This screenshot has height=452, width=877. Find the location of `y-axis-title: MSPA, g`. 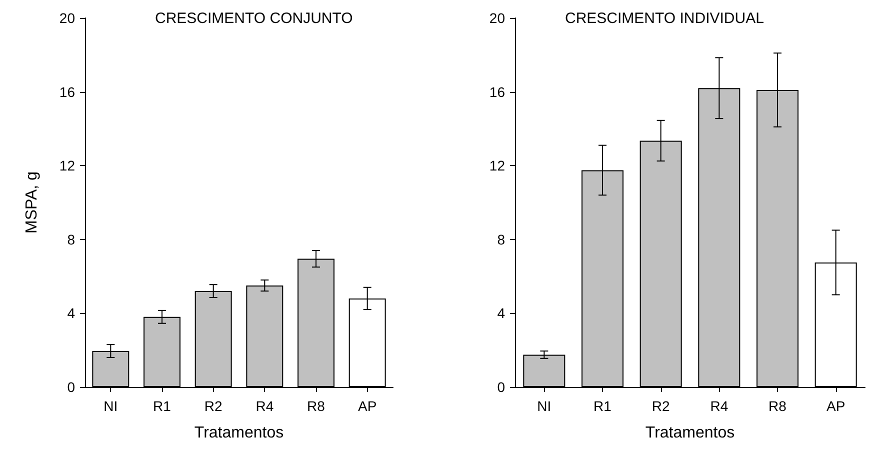

y-axis-title: MSPA, g is located at coordinates (32, 203).